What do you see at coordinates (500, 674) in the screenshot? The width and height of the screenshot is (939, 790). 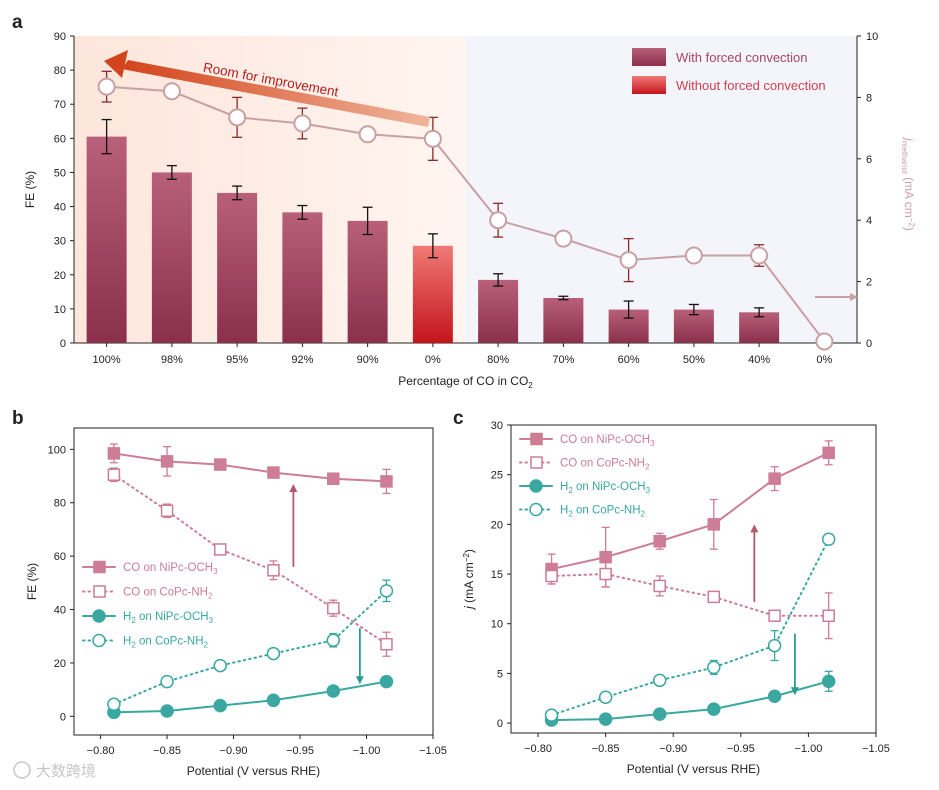 I see `y-tick-label: 5` at bounding box center [500, 674].